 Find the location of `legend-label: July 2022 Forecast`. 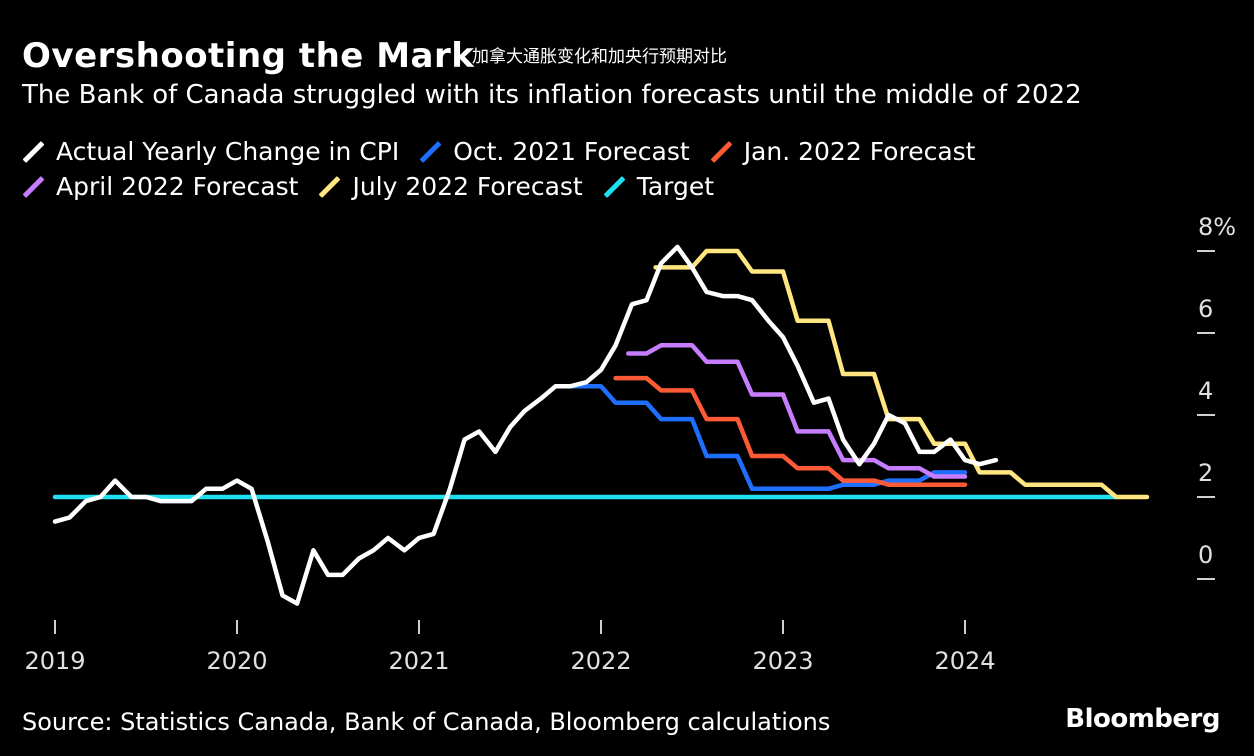

legend-label: July 2022 Forecast is located at coordinates (467, 186).